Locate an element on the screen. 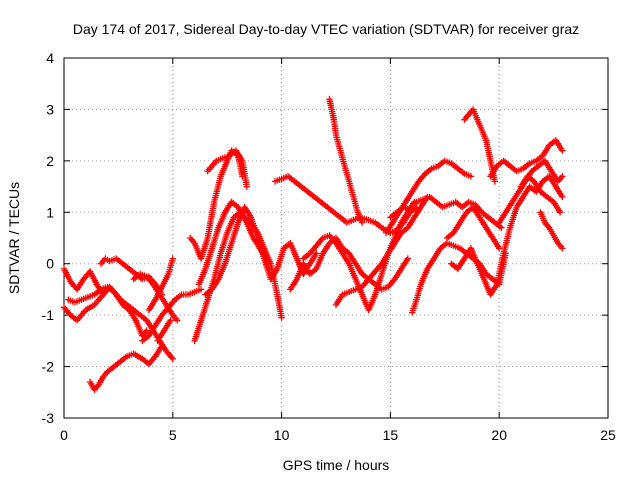 The width and height of the screenshot is (640, 480). x-tick-label: 0 is located at coordinates (64, 435).